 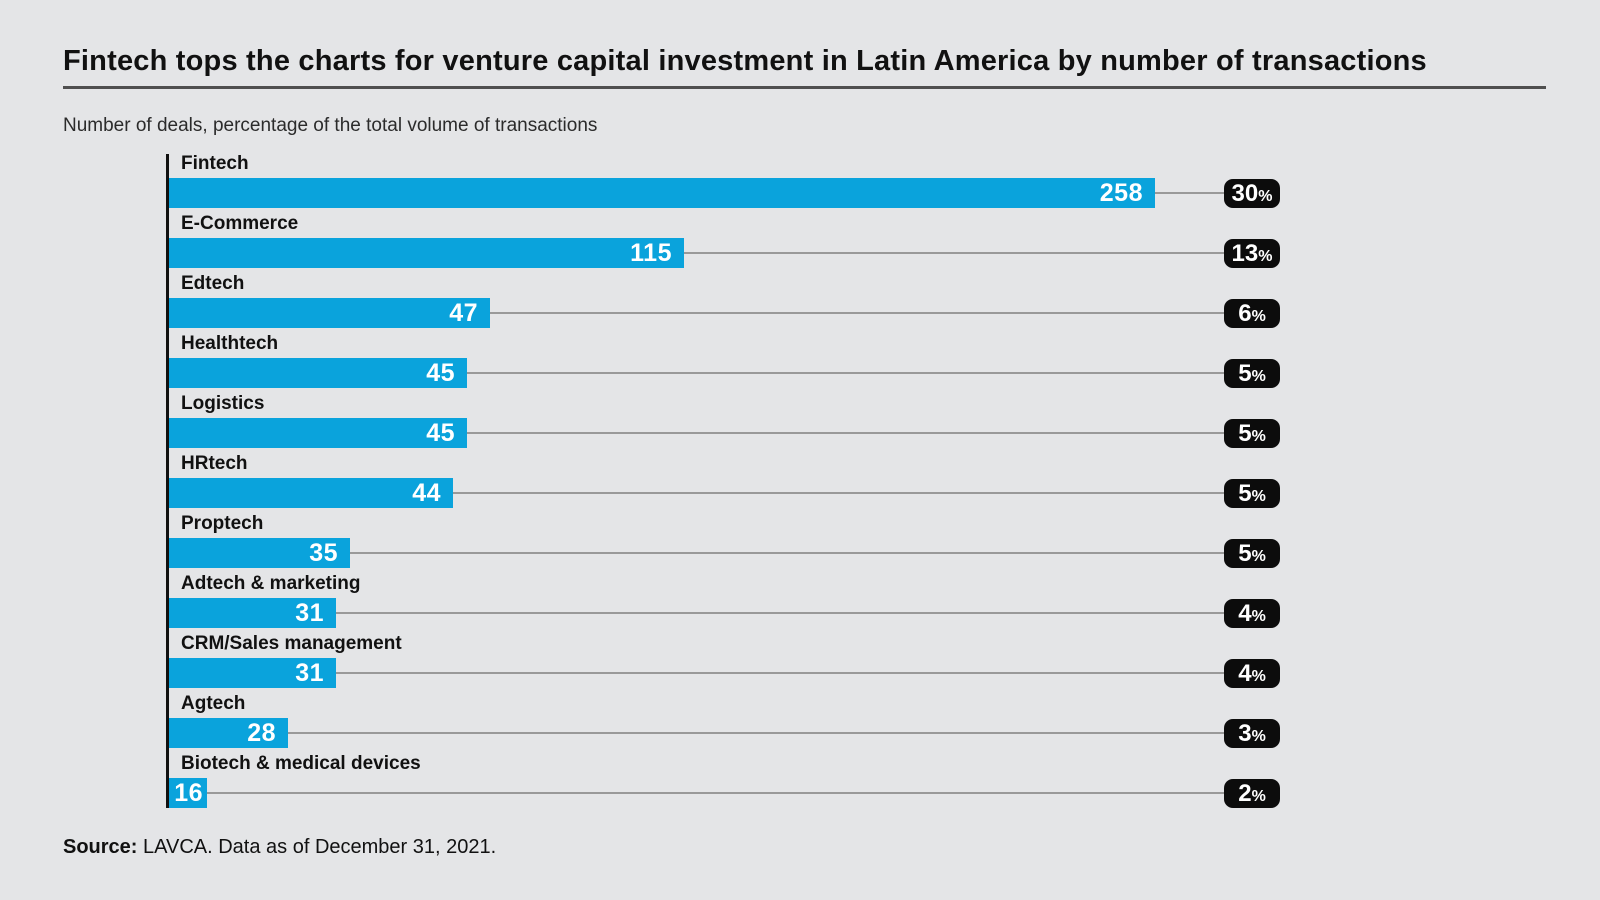 What do you see at coordinates (214, 463) in the screenshot?
I see `category-label: HRtech` at bounding box center [214, 463].